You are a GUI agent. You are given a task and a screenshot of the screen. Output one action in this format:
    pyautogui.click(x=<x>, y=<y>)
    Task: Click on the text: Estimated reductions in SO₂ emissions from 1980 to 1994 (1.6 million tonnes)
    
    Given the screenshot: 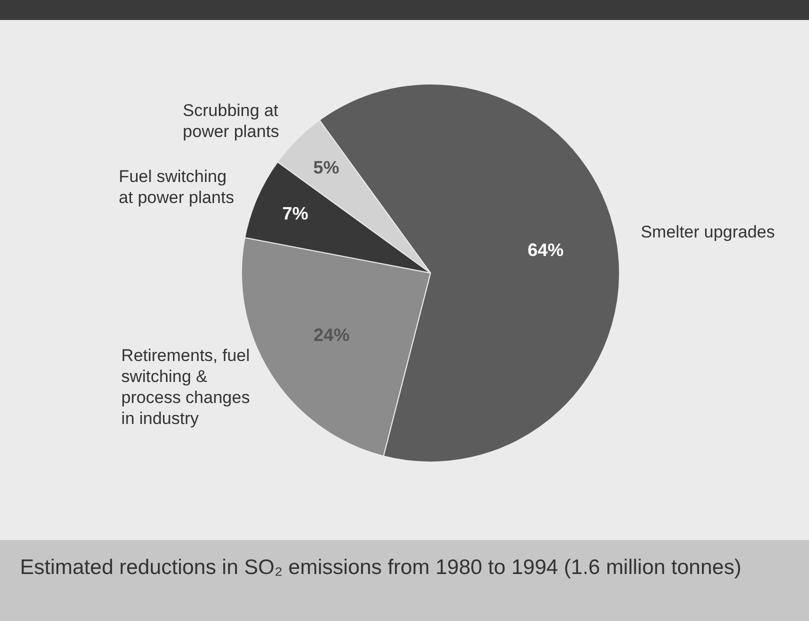 What is the action you would take?
    pyautogui.click(x=404, y=580)
    